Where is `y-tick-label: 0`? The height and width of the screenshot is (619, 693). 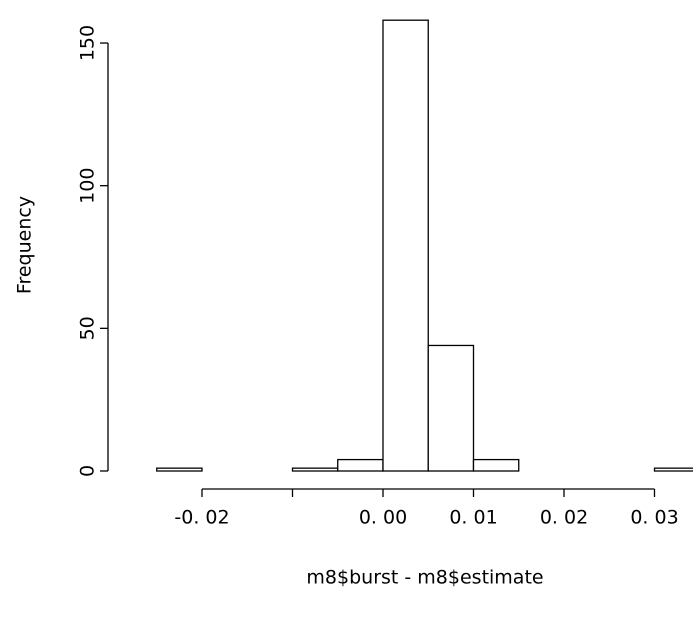
y-tick-label: 0 is located at coordinates (88, 471).